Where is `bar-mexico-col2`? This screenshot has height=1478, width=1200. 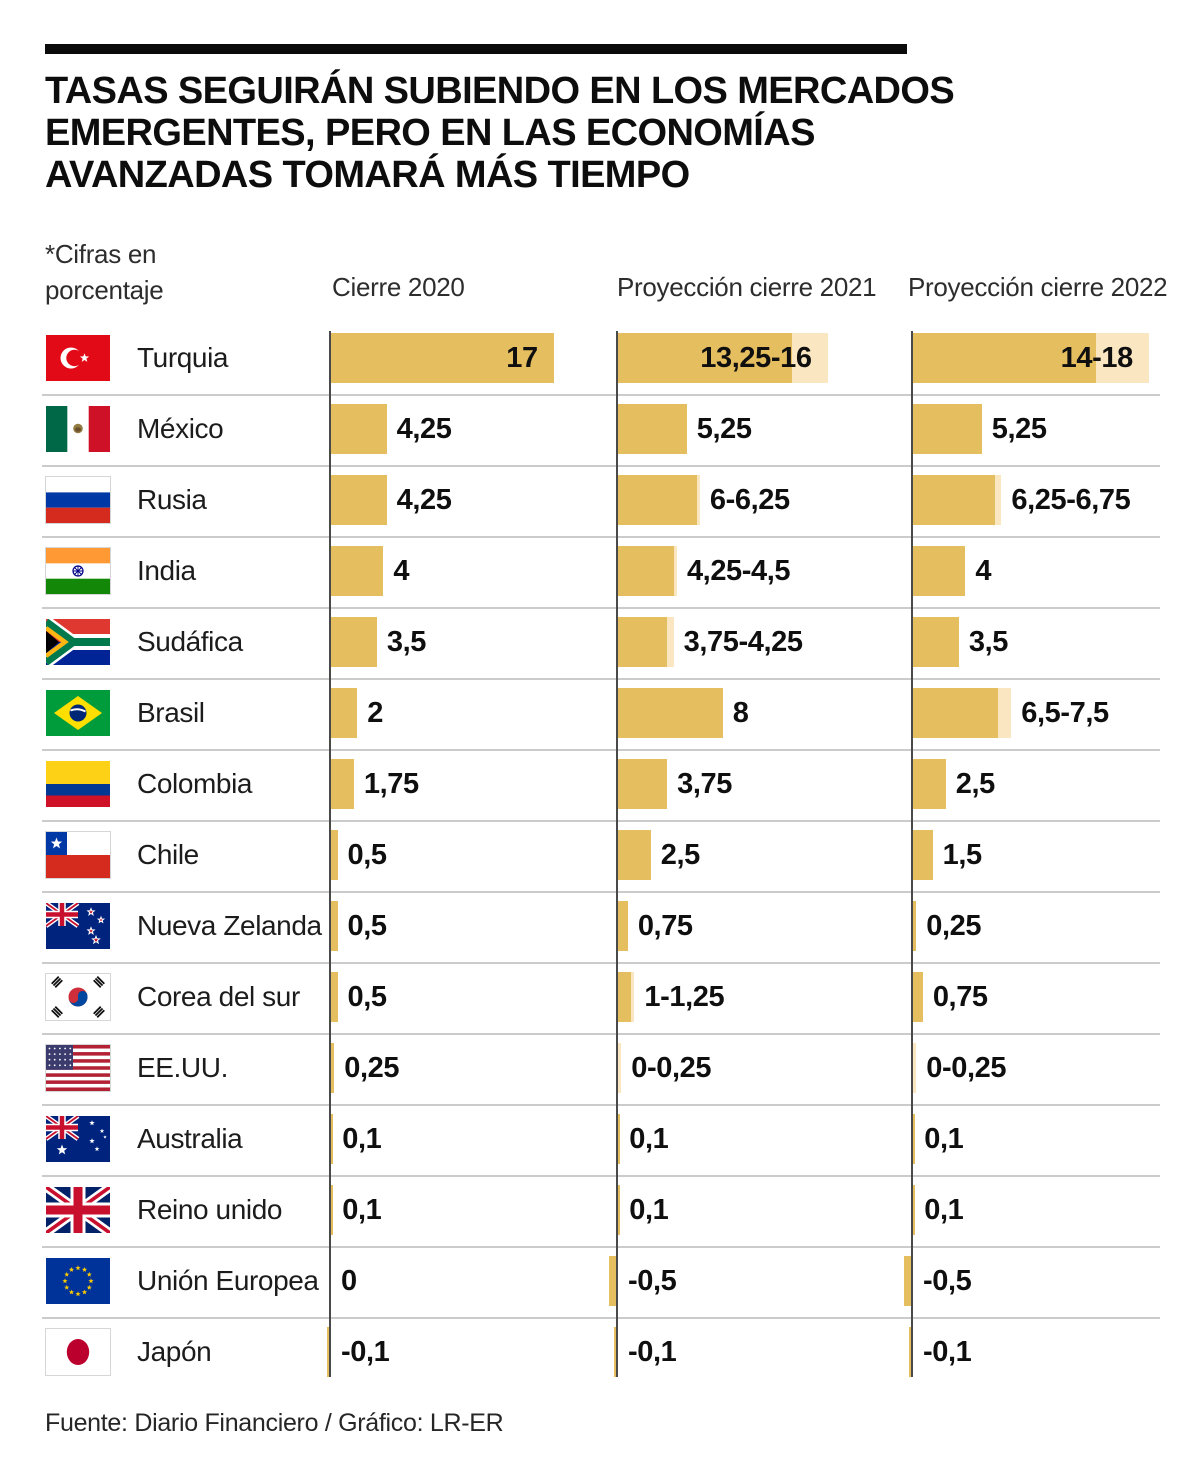
bar-mexico-col2 is located at coordinates (947, 429).